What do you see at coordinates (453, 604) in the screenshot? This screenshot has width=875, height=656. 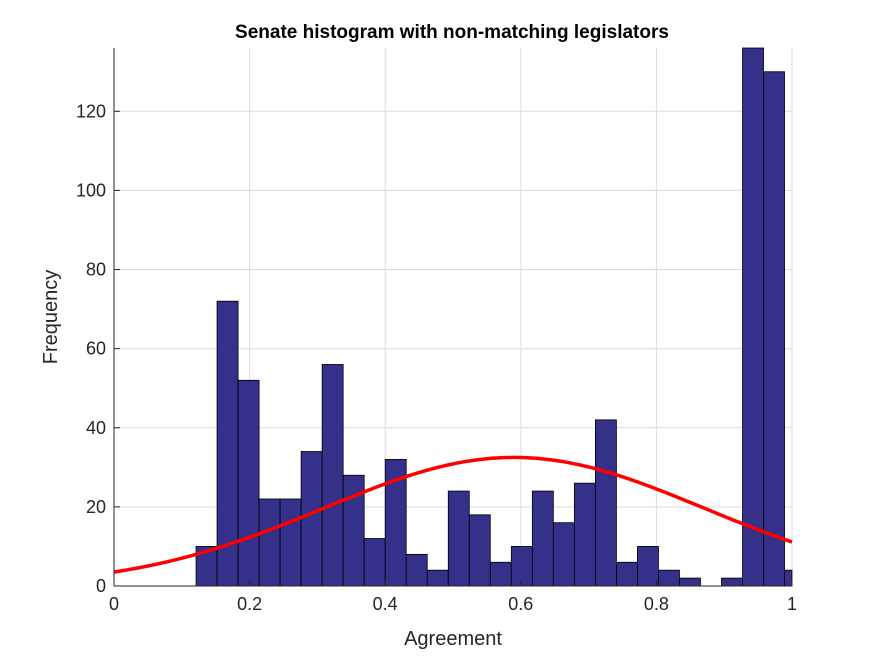 I see `x-tick-labels: 0 0.2 0.4 0.6 0.8 1` at bounding box center [453, 604].